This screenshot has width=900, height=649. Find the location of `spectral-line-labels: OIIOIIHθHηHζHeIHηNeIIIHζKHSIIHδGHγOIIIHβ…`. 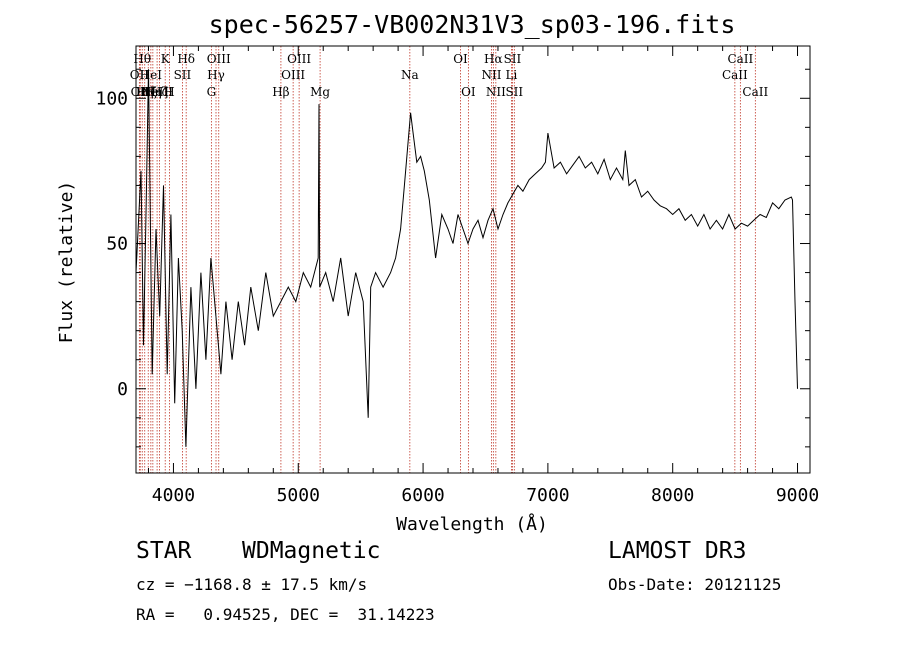

spectral-line-labels: OIIOIIHθHηHζHeIHηNeIIIHζKHSIIHδGHγOIIIHβ… is located at coordinates (449, 75).